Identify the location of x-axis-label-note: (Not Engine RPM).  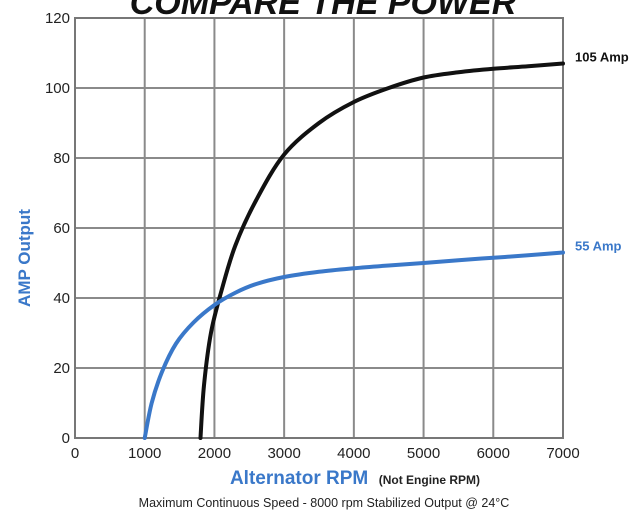
(429, 480).